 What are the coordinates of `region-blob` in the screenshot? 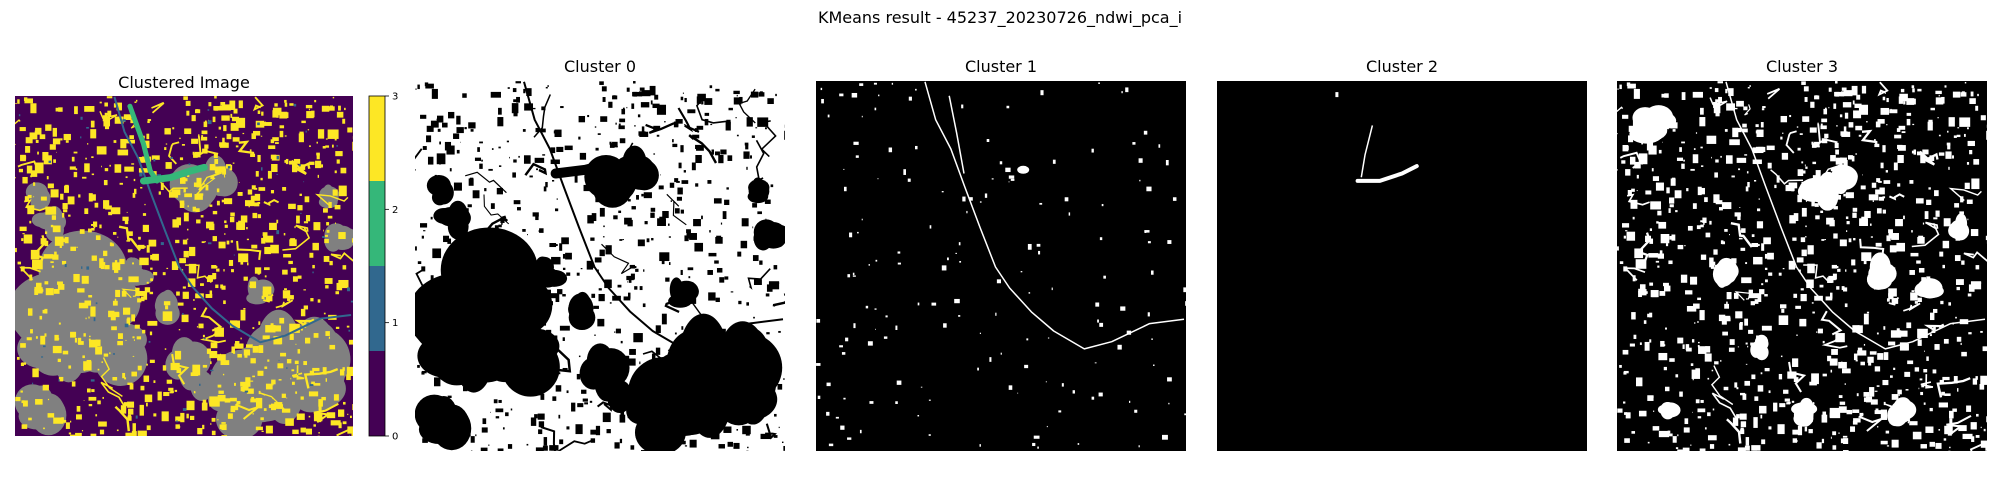 It's located at (1880, 267).